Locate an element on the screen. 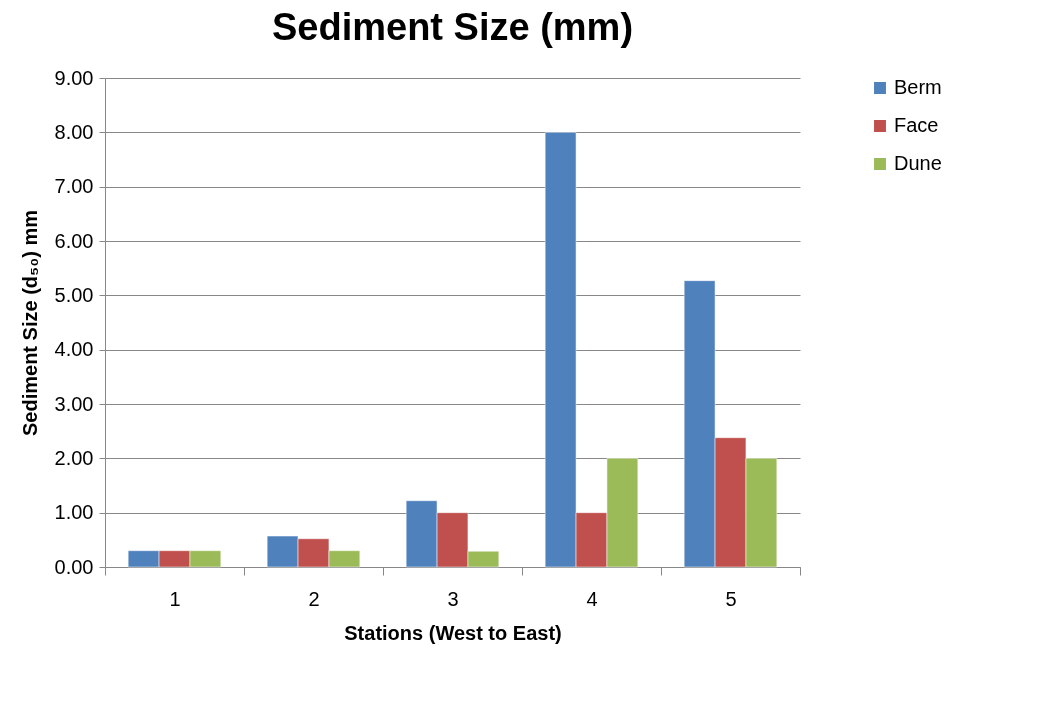 The height and width of the screenshot is (705, 1047). y-tick-label: 0.00 is located at coordinates (74, 566).